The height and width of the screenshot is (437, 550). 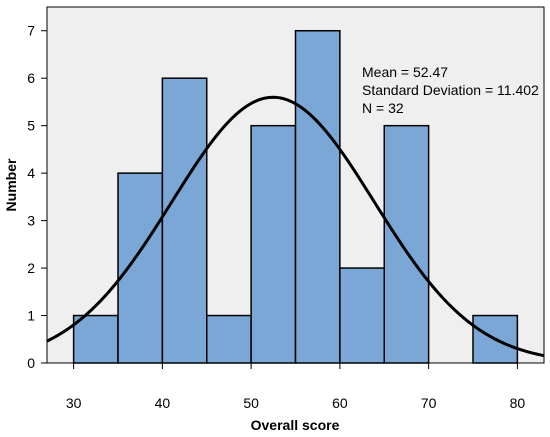 What do you see at coordinates (31, 363) in the screenshot?
I see `y-tick-label-0: 0` at bounding box center [31, 363].